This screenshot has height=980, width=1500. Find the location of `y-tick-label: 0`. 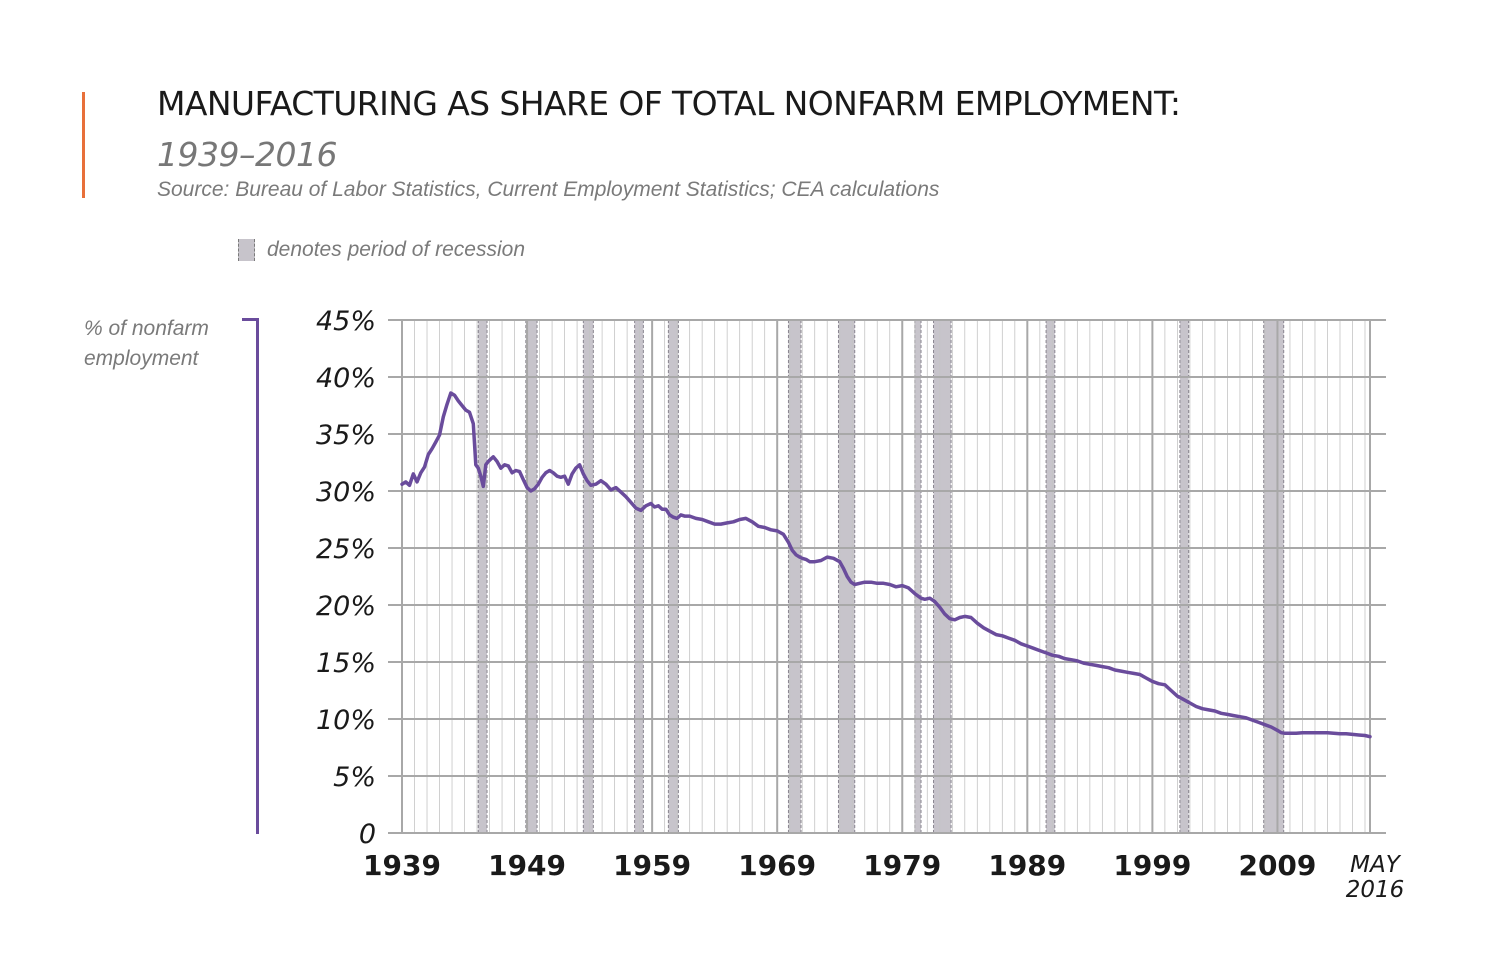

y-tick-label: 0 is located at coordinates (367, 834).